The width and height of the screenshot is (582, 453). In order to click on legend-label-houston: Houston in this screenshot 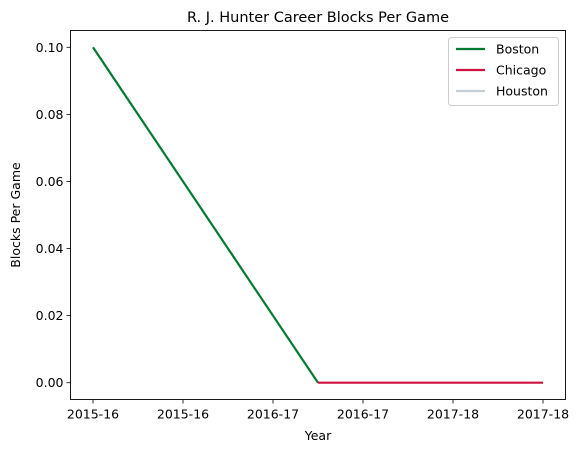, I will do `click(522, 91)`.